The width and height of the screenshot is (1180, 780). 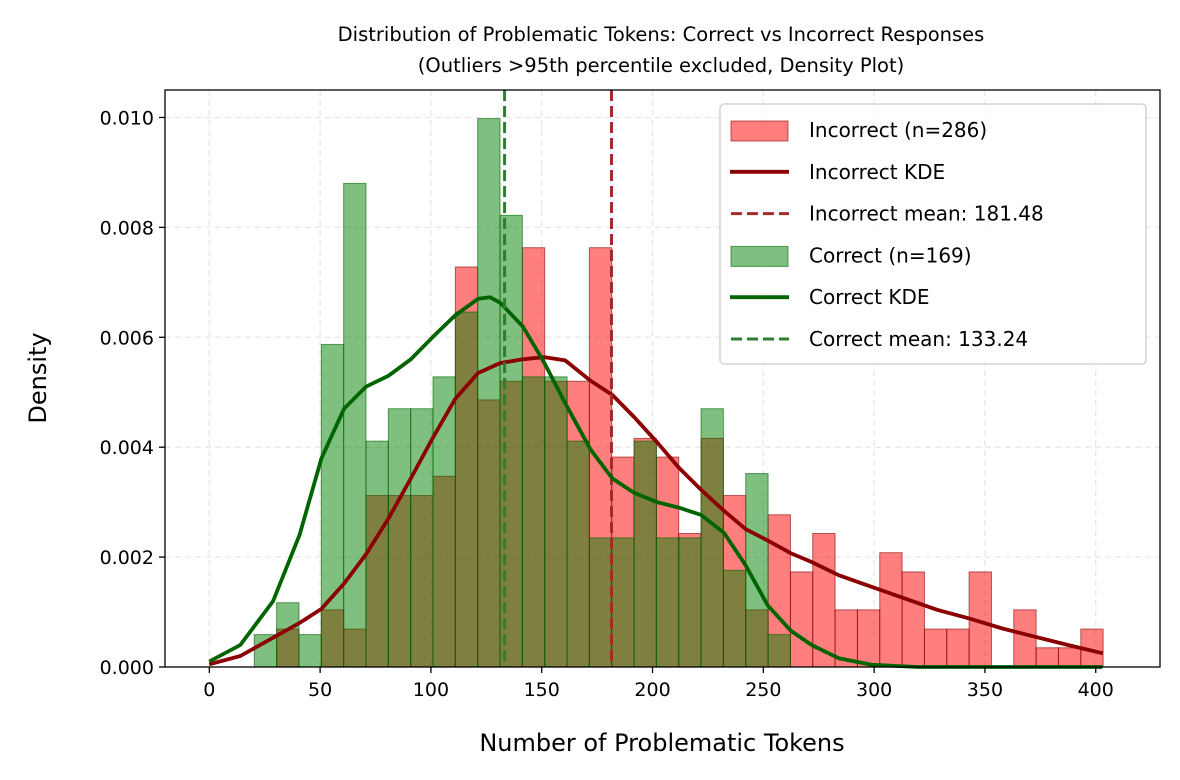 I want to click on x-tick-label: 400, so click(x=1096, y=690).